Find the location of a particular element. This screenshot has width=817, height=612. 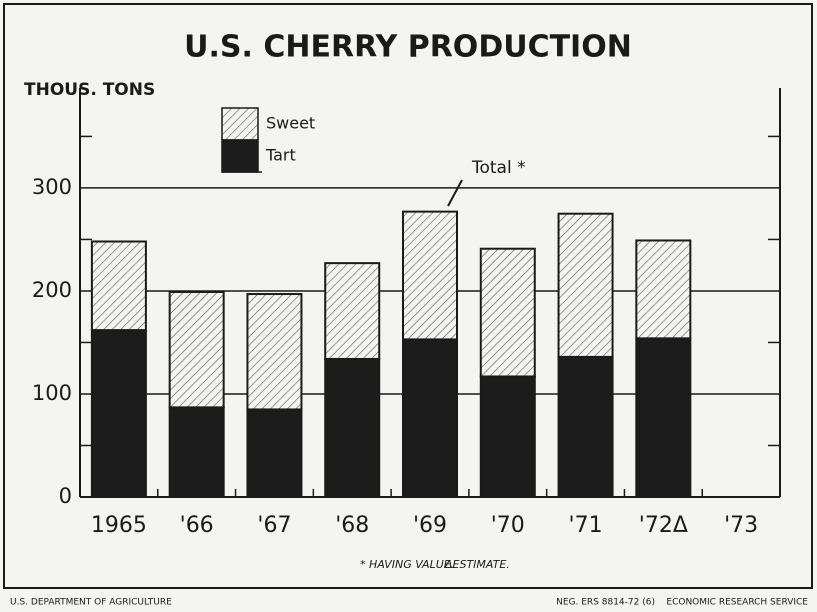

chart-title: U.S. CHERRY PRODUCTION is located at coordinates (408, 47).